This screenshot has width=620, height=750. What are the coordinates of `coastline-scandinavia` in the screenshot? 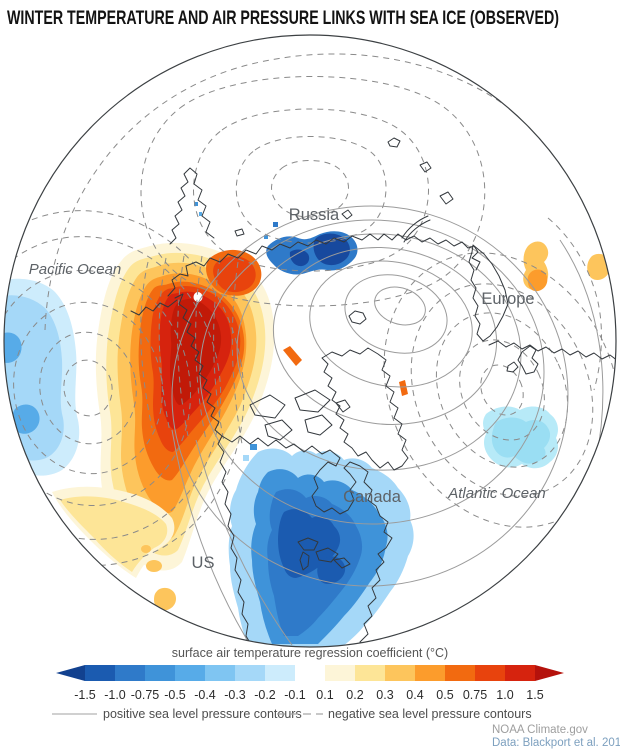 It's located at (488, 293).